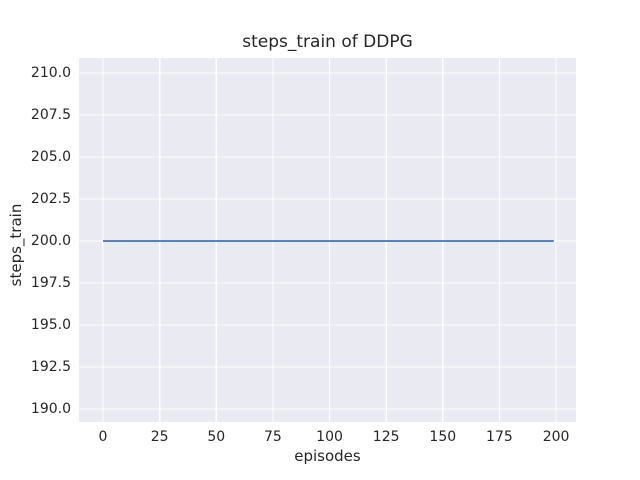 The image size is (640, 480). Describe the element at coordinates (159, 437) in the screenshot. I see `x-tick-label: 25` at that location.